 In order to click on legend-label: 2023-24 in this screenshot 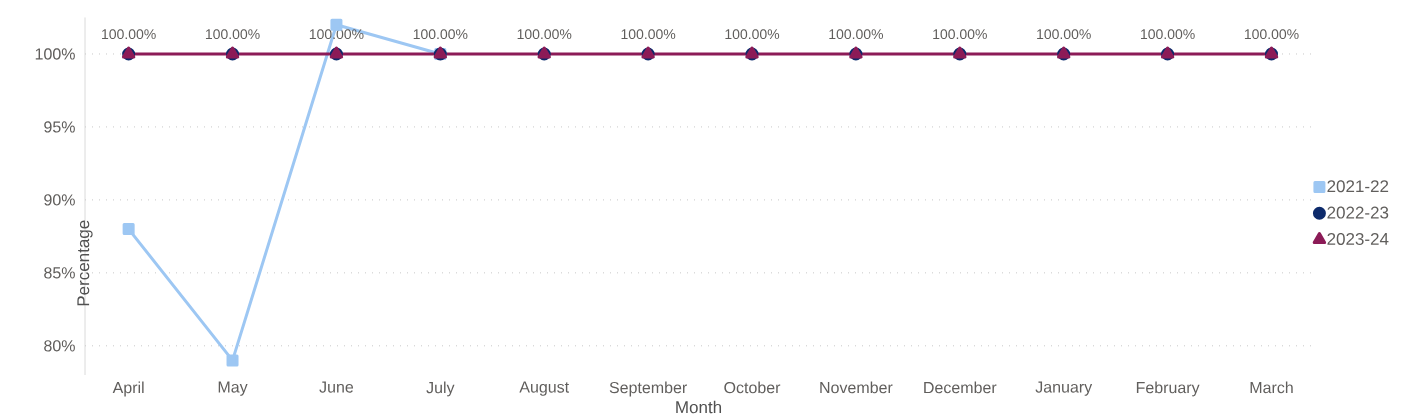, I will do `click(1358, 238)`.